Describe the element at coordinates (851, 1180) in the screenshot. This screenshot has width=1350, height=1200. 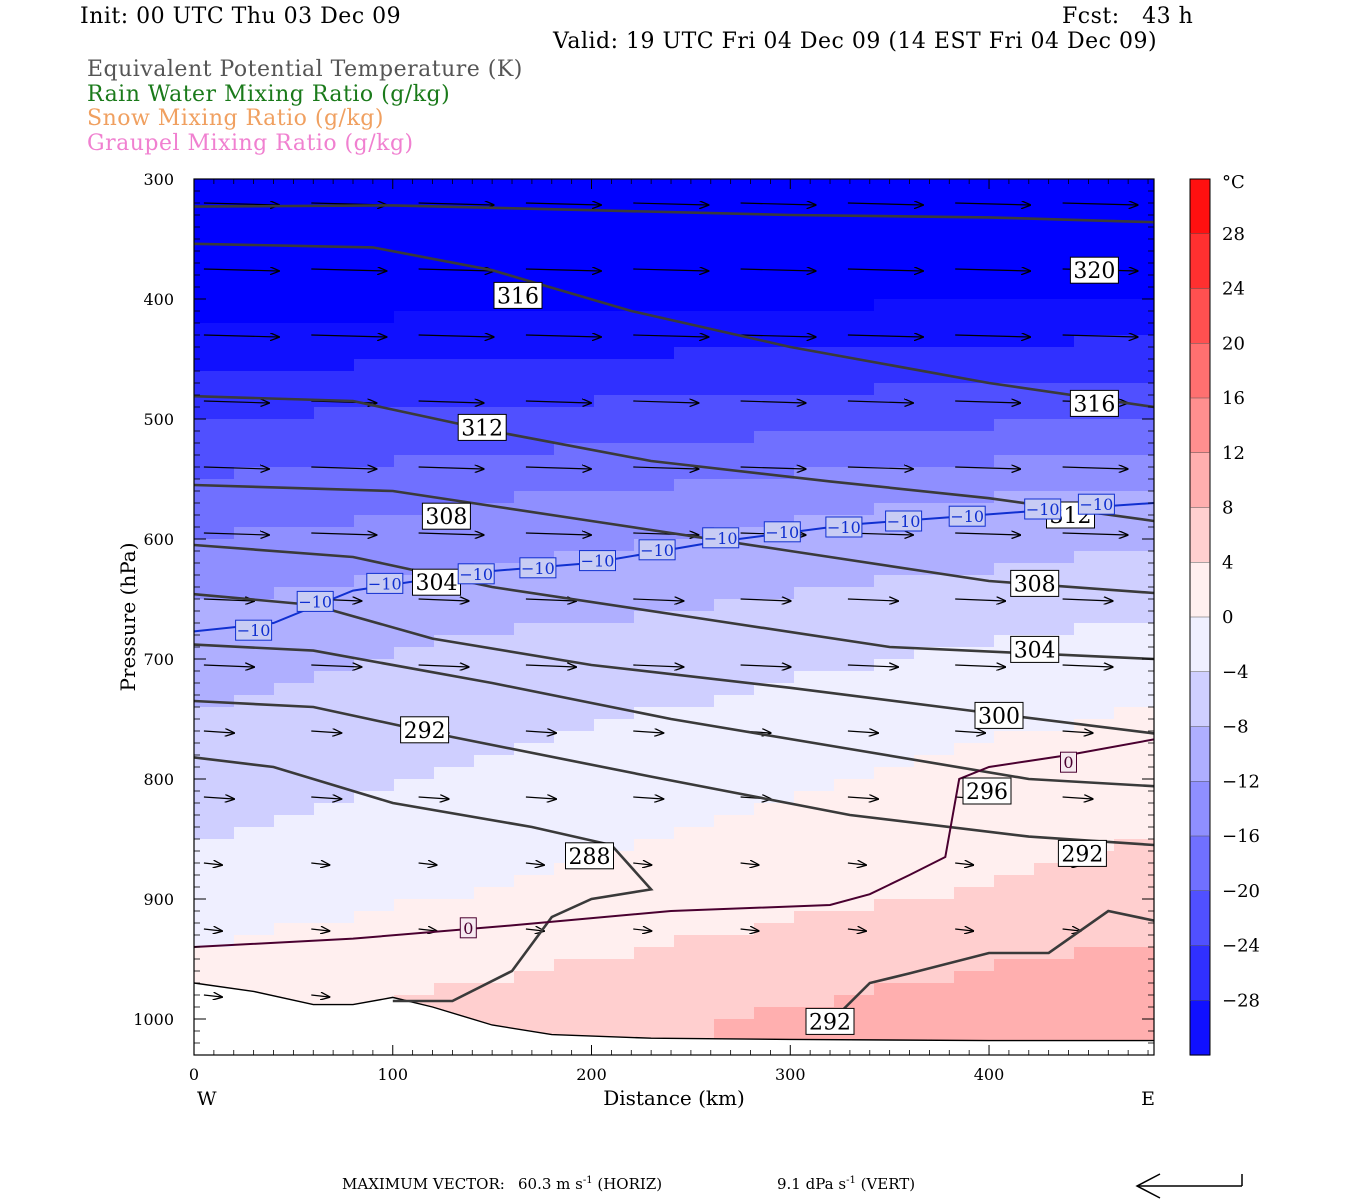
I see `vert-exponent: -1` at that location.